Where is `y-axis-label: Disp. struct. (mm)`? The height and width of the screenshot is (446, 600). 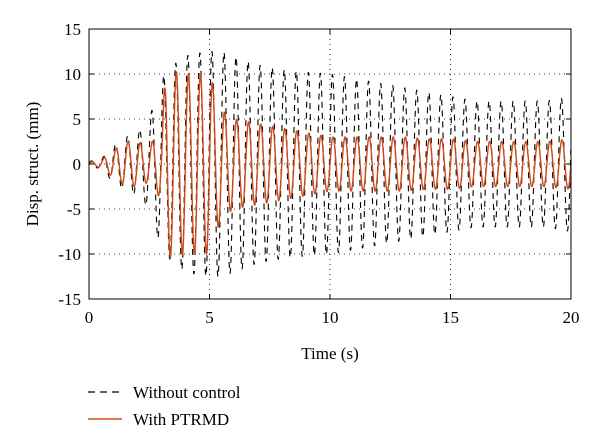
y-axis-label: Disp. struct. (mm) is located at coordinates (32, 164).